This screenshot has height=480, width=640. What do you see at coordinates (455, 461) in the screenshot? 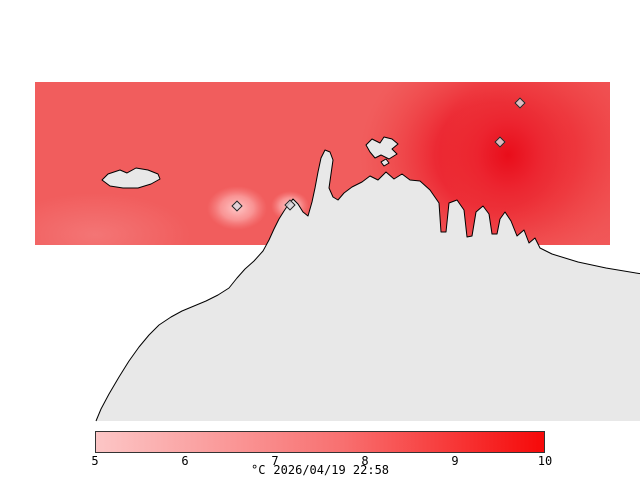
I see `colorbar-tick-label: 9` at bounding box center [455, 461].